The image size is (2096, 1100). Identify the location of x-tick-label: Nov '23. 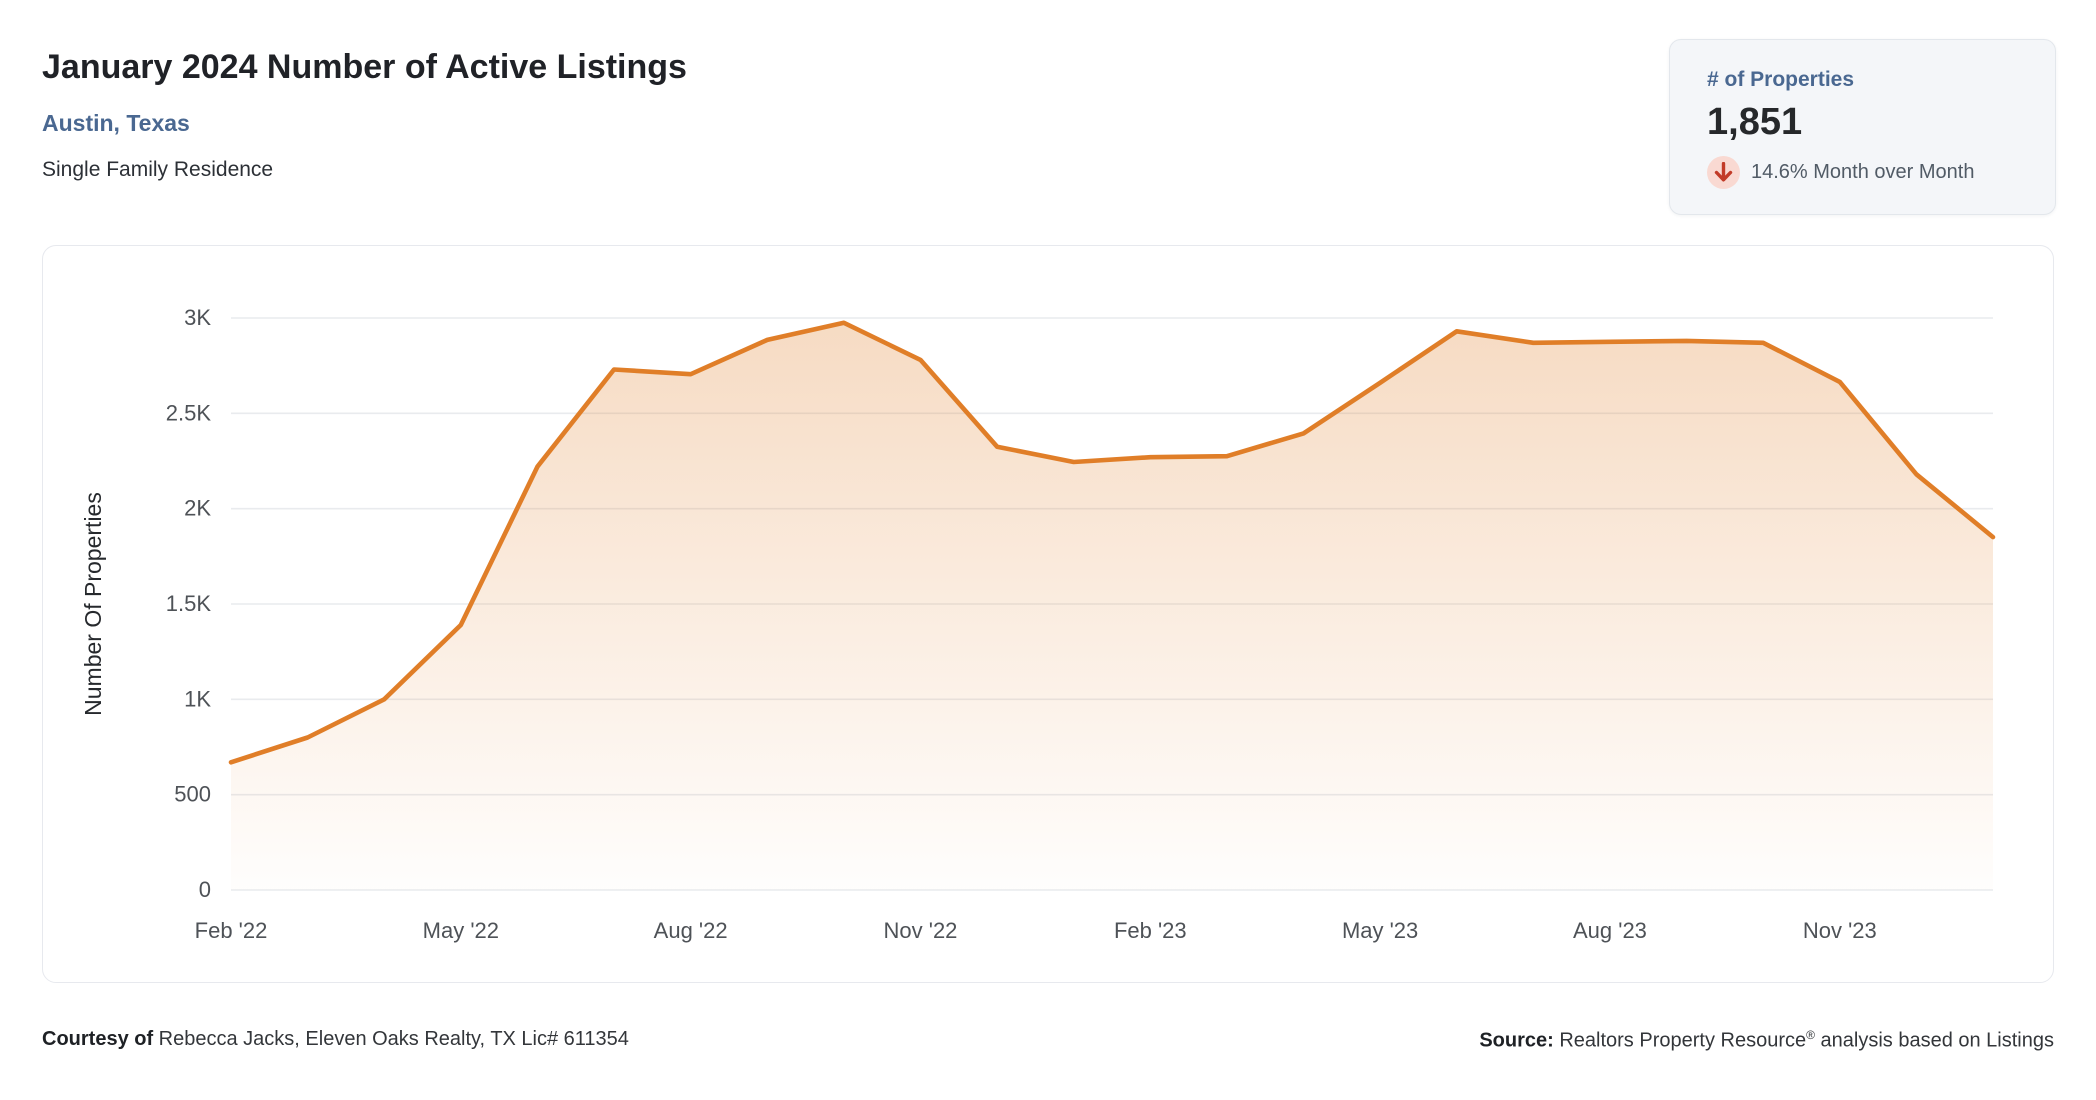
(1840, 930).